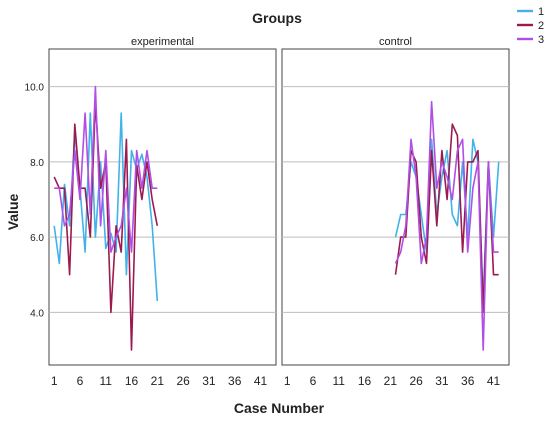 The height and width of the screenshot is (424, 550). I want to click on panel-label: control, so click(395, 42).